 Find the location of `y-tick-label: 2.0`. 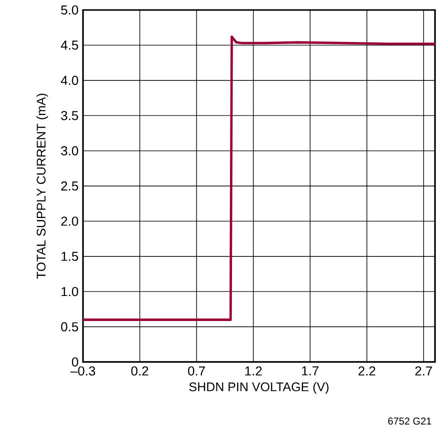

y-tick-label: 2.0 is located at coordinates (69, 221).